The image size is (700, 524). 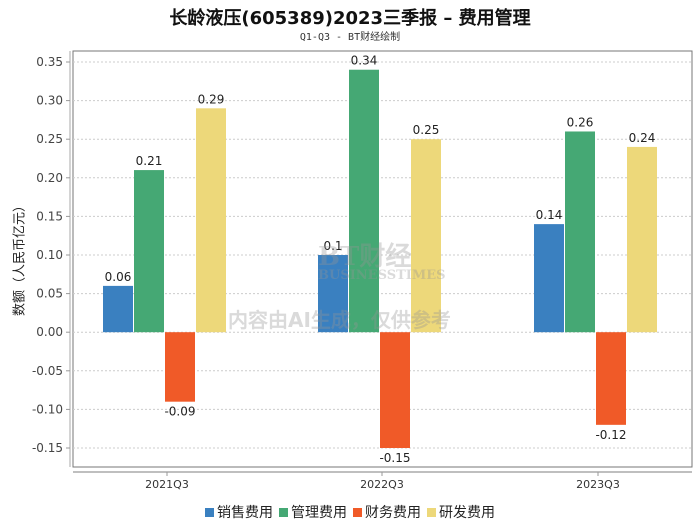 I want to click on legend-item: 研发费用, so click(x=461, y=513).